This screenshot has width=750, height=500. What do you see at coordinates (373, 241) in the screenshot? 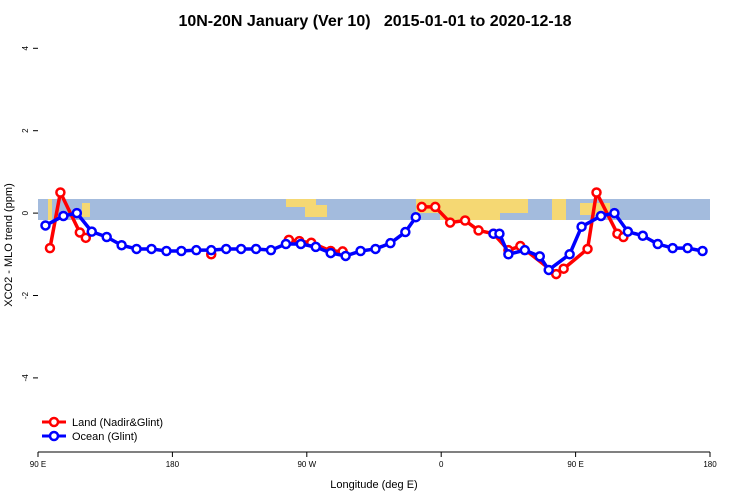
I see `series-line` at bounding box center [373, 241].